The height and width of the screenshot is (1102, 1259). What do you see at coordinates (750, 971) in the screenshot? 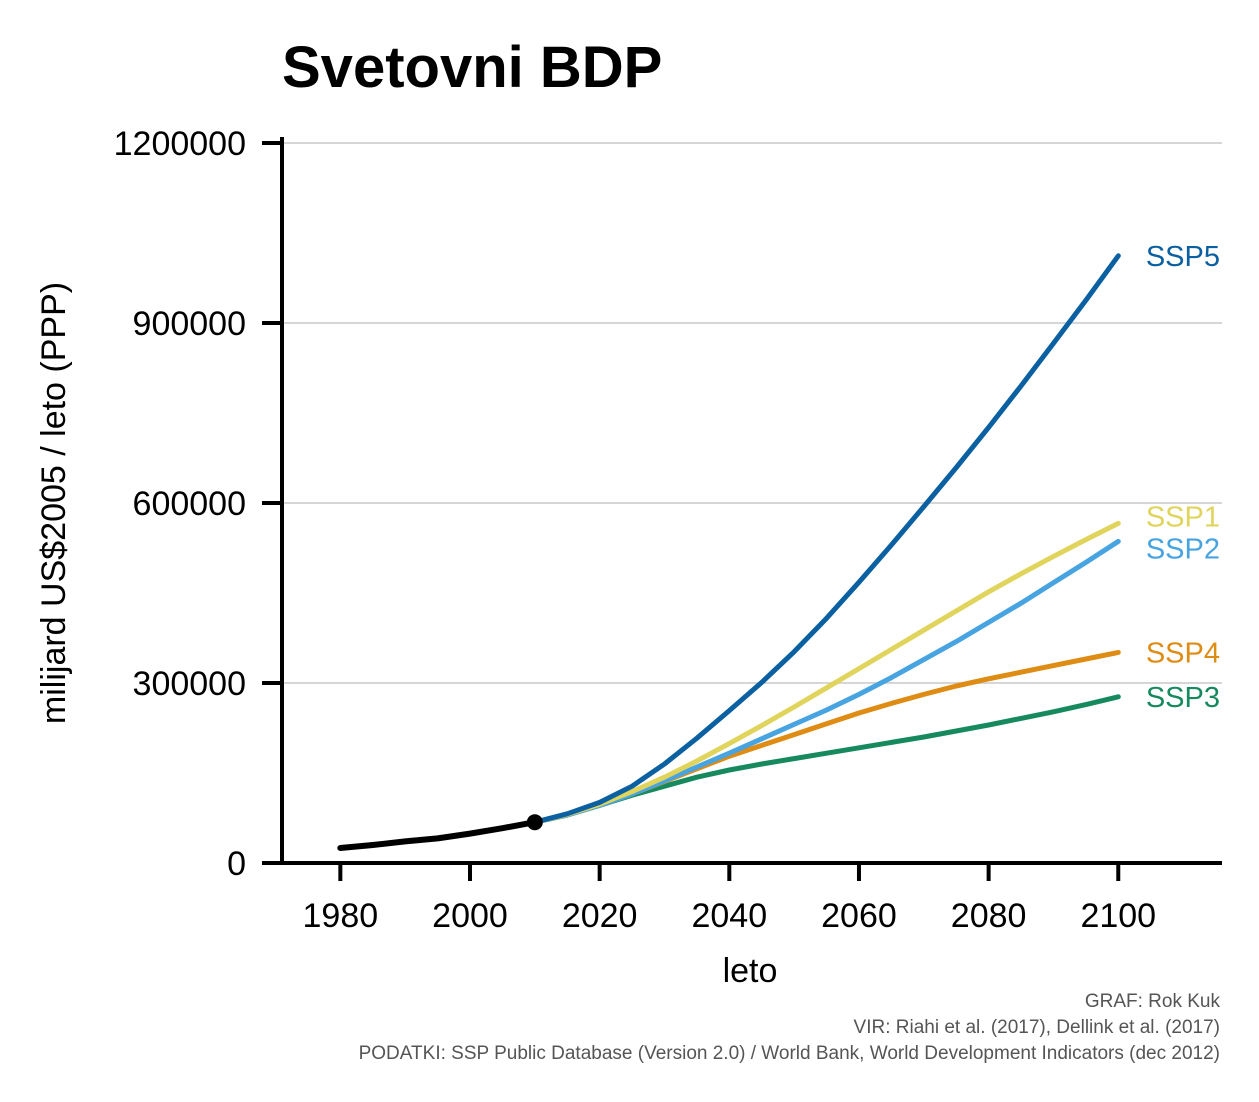
I see `x-axis-title: leto` at bounding box center [750, 971].